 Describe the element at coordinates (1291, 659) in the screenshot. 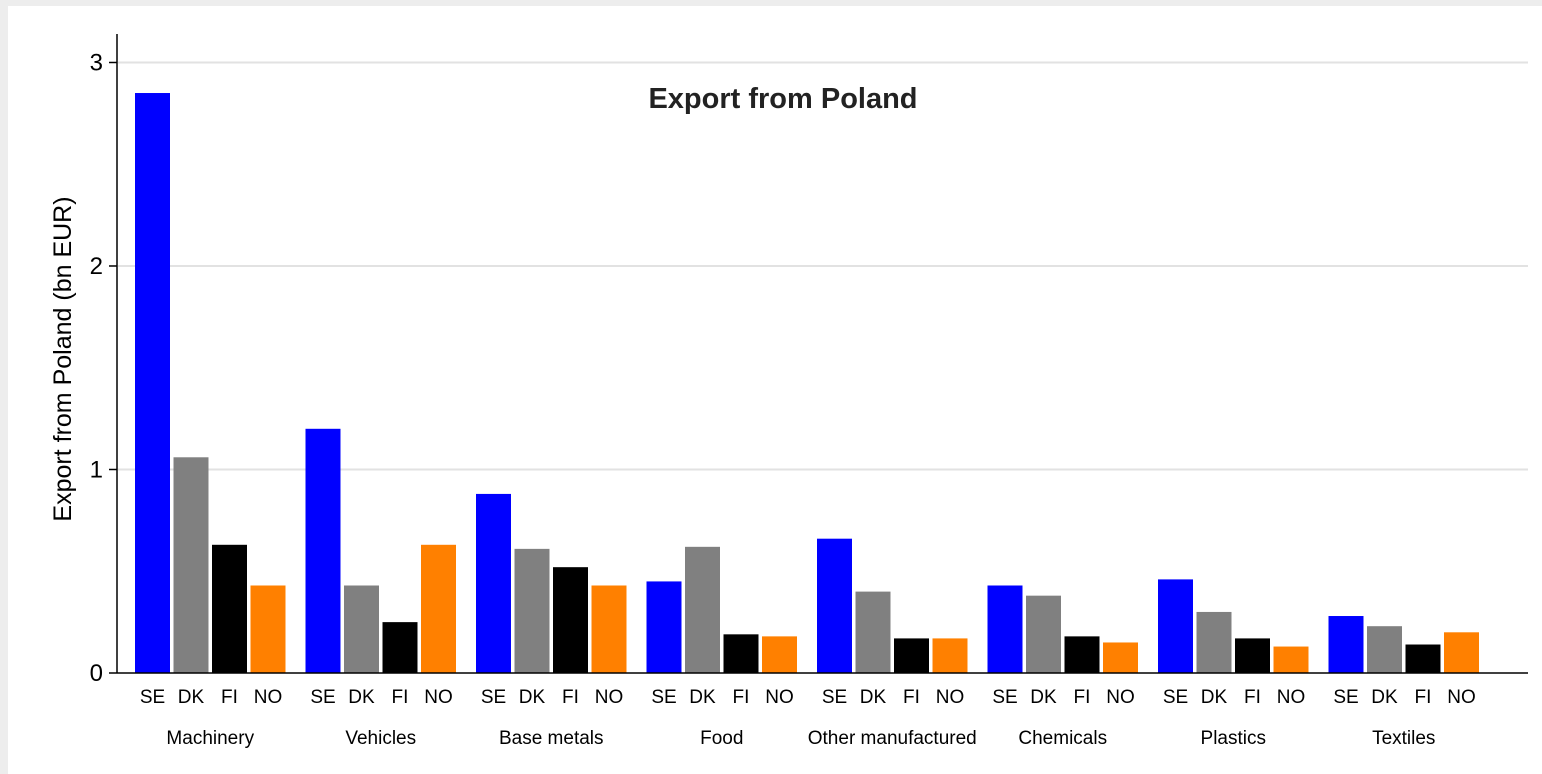

I see `bar-plastics-no` at that location.